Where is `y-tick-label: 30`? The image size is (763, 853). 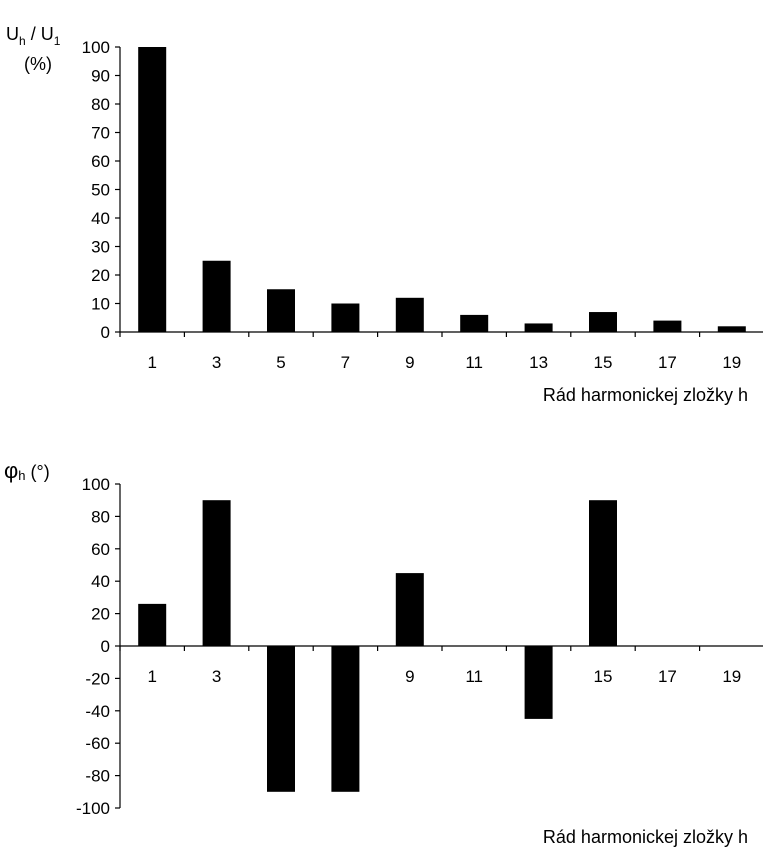 y-tick-label: 30 is located at coordinates (100, 247).